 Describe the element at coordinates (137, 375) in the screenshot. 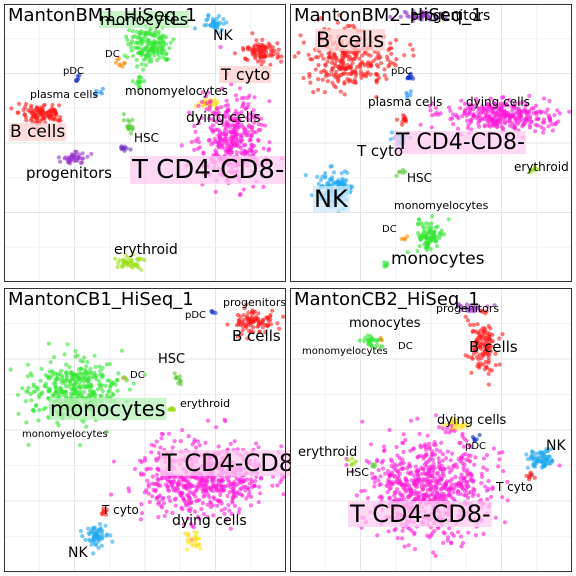

I see `cluster-label-text: DC` at that location.